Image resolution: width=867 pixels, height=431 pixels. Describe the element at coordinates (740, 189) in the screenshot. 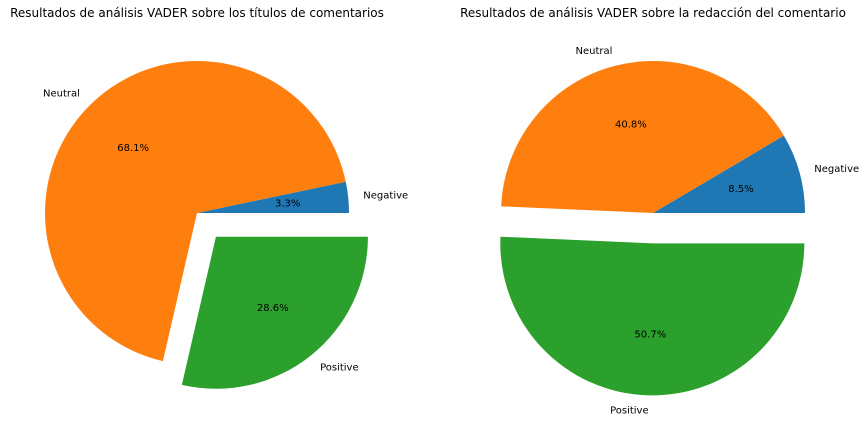

I see `pie-percent-label: 8.5%` at that location.